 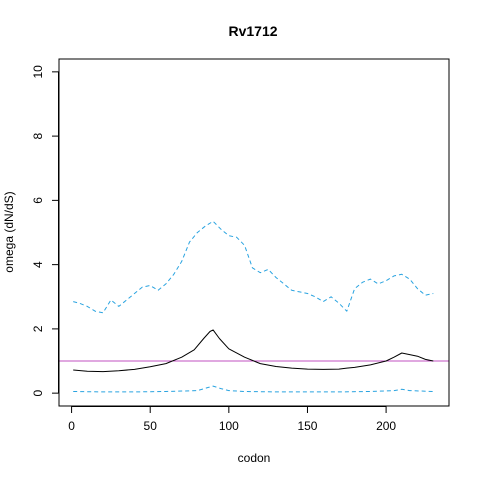 I want to click on y-tick-label: 10, so click(x=38, y=72).